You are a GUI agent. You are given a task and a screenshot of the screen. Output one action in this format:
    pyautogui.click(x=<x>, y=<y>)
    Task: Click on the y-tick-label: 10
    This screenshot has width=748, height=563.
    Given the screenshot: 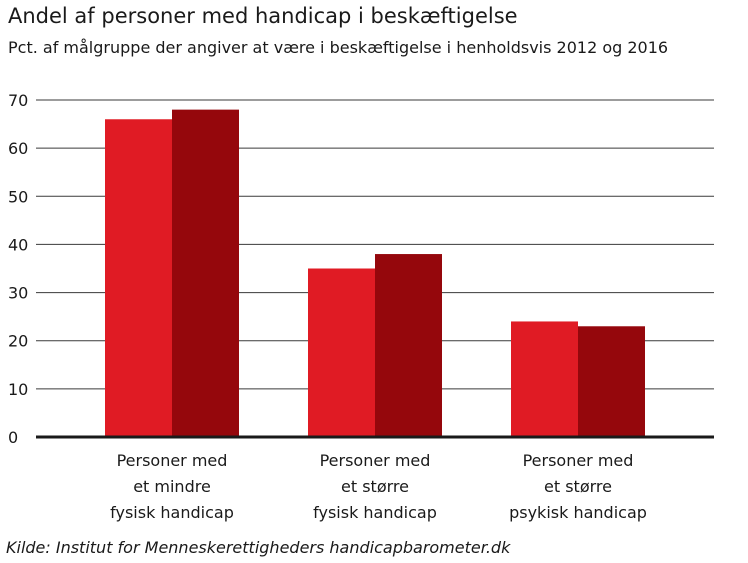 What is the action you would take?
    pyautogui.click(x=18, y=389)
    